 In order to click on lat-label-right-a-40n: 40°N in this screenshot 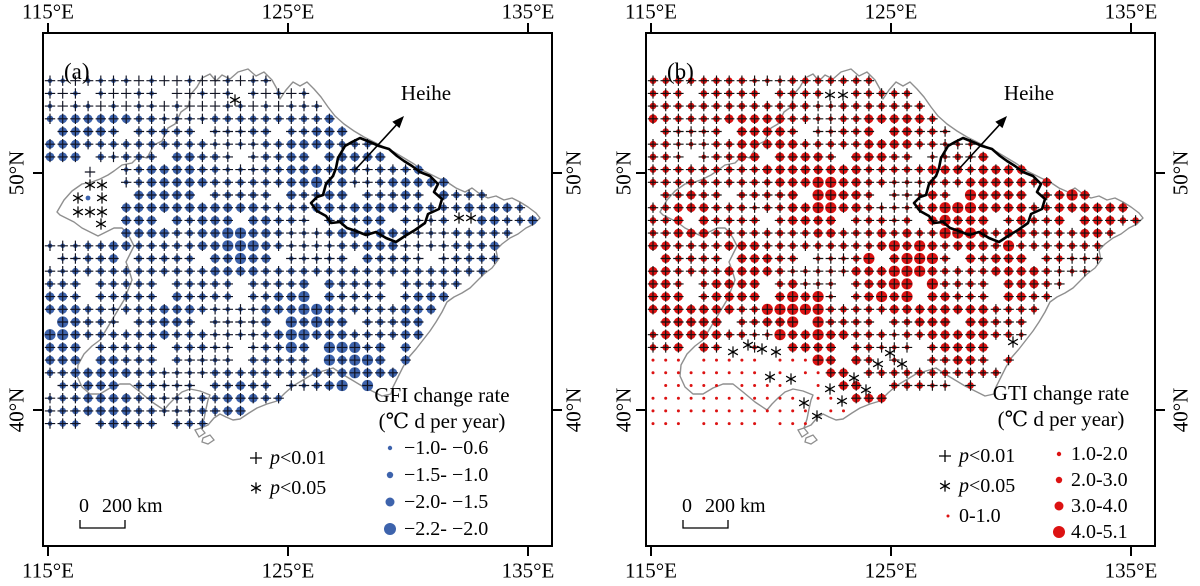, I will do `click(573, 410)`.